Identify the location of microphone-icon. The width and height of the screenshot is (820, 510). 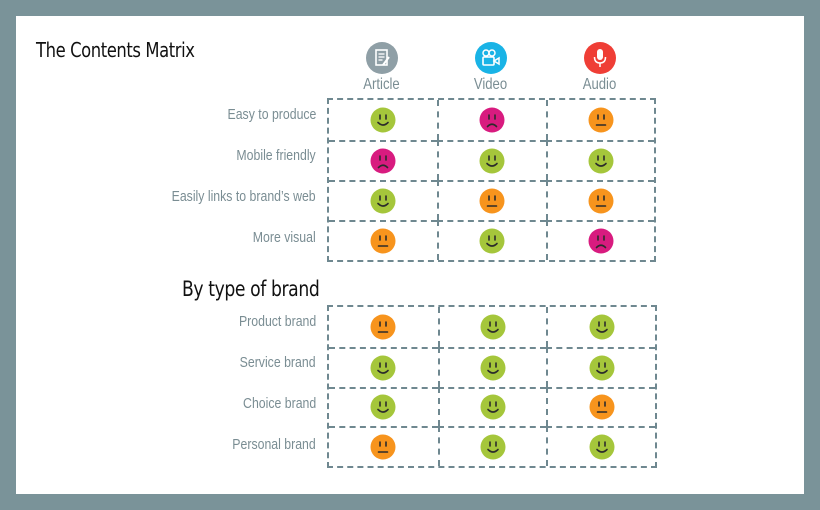
(599, 58).